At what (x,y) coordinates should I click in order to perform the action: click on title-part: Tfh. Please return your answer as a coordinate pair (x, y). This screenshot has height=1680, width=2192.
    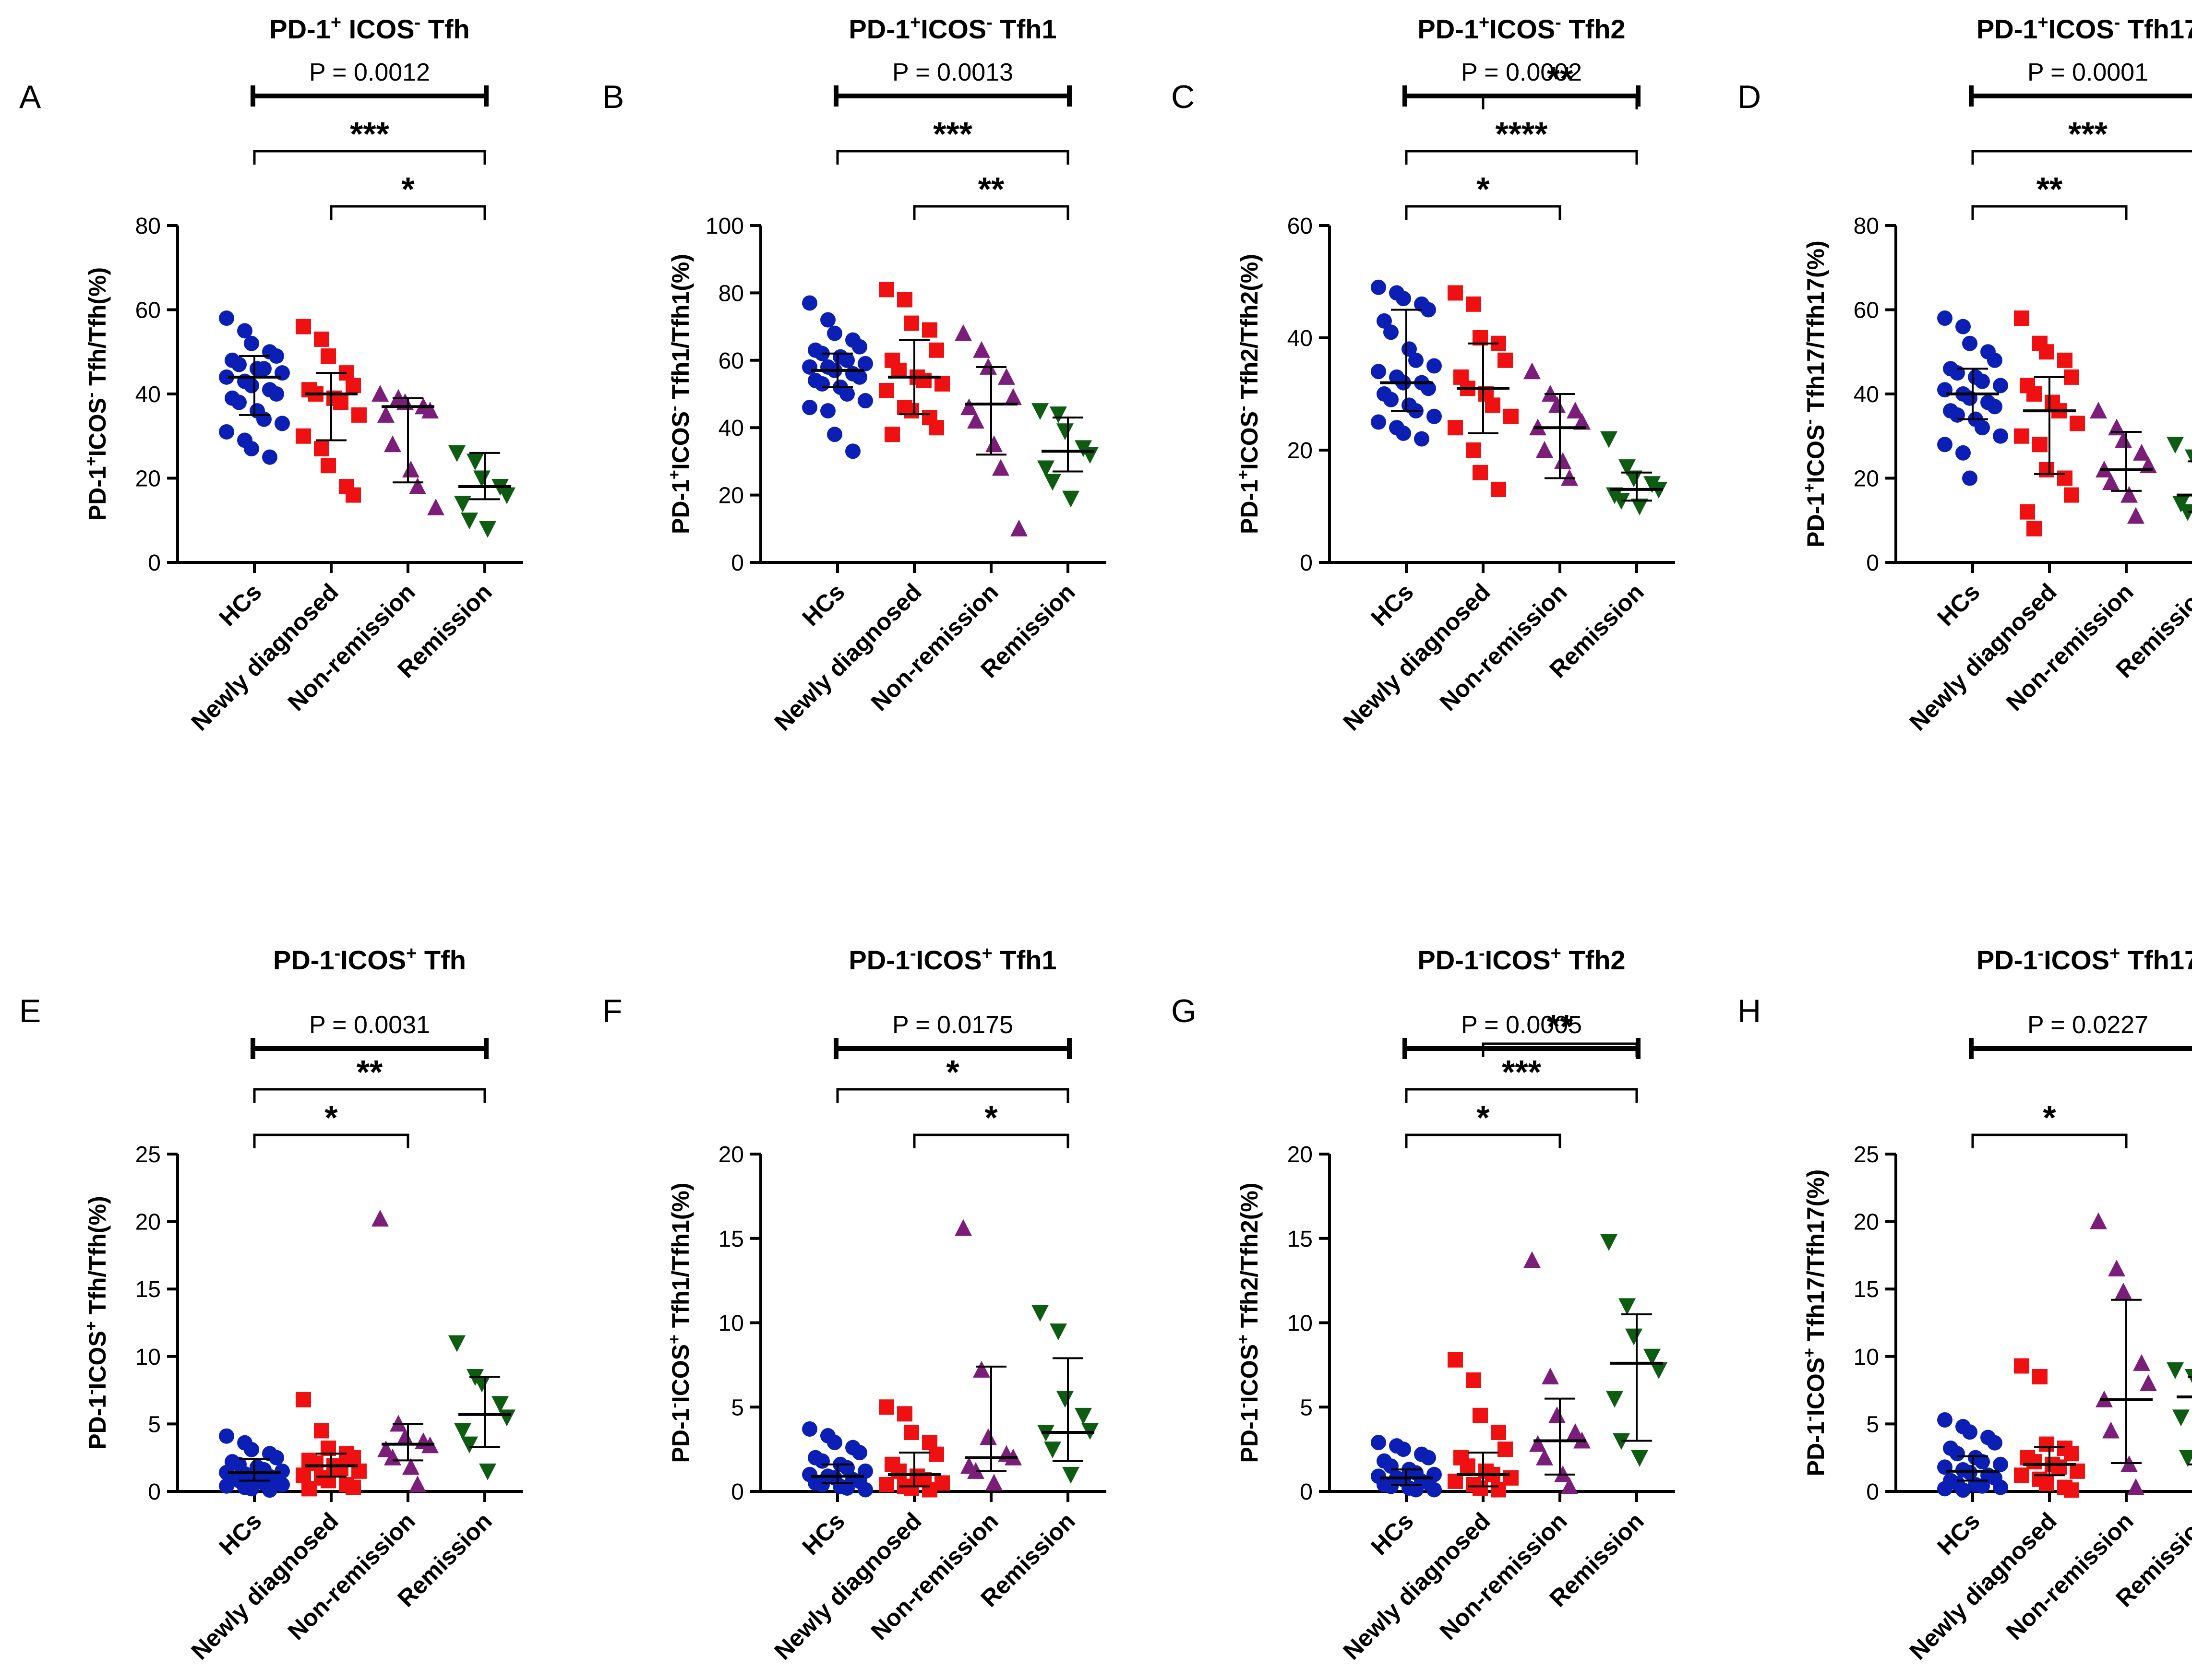
    Looking at the image, I should click on (445, 29).